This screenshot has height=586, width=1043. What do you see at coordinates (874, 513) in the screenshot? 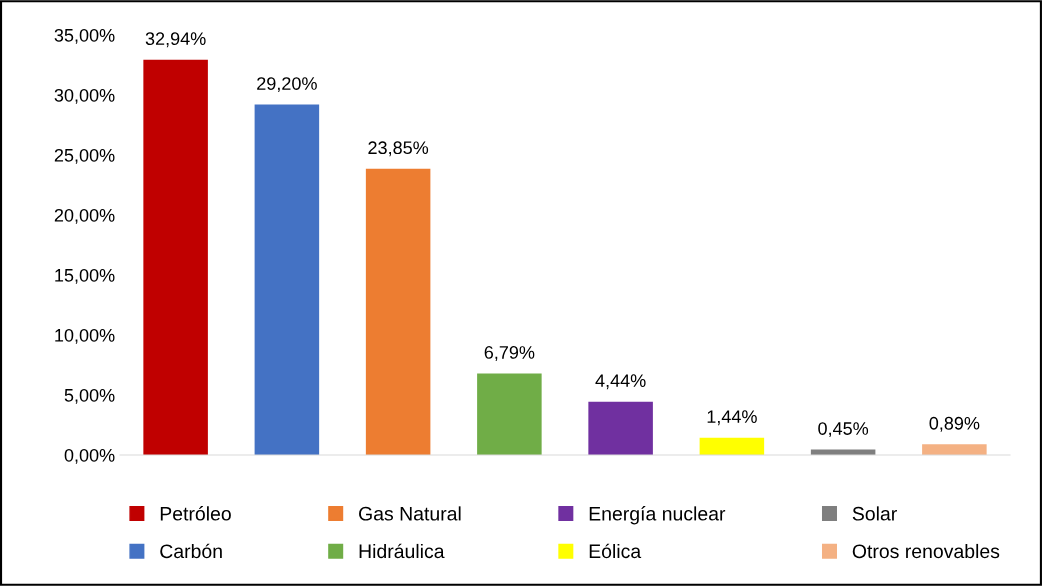
I see `legend-label: Solar` at bounding box center [874, 513].